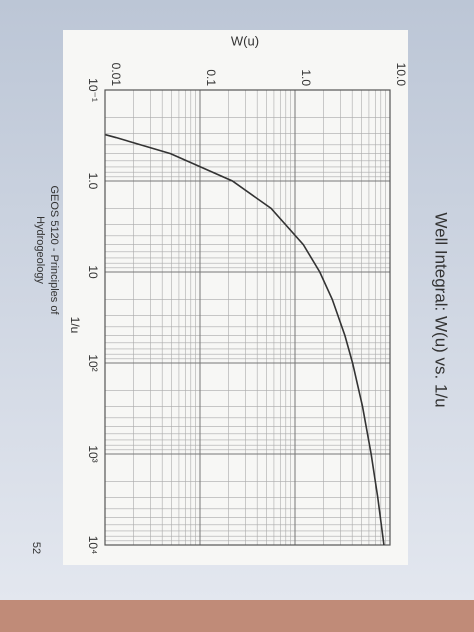 This screenshot has height=632, width=474. I want to click on y-tick-label: 1.0, so click(306, 77).